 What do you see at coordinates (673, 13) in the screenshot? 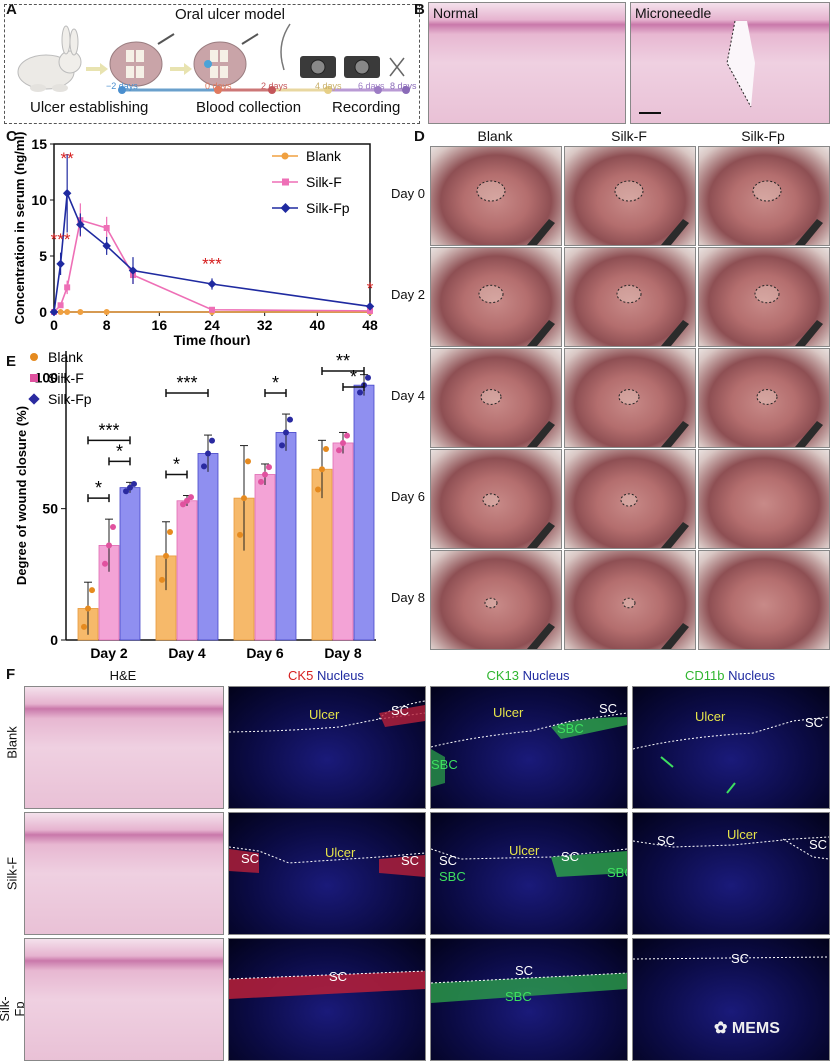
I see `image-label: Microneedle` at bounding box center [673, 13].